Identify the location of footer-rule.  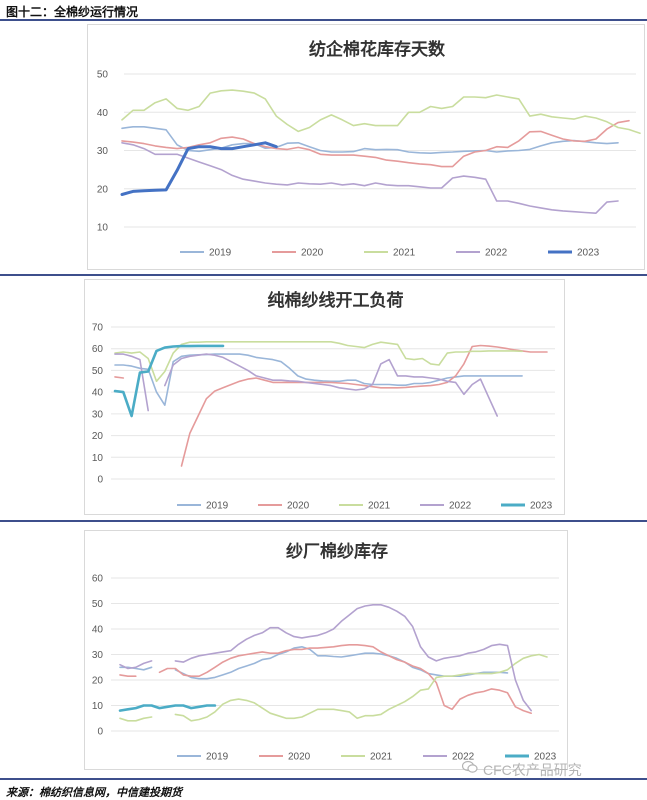
(323, 779).